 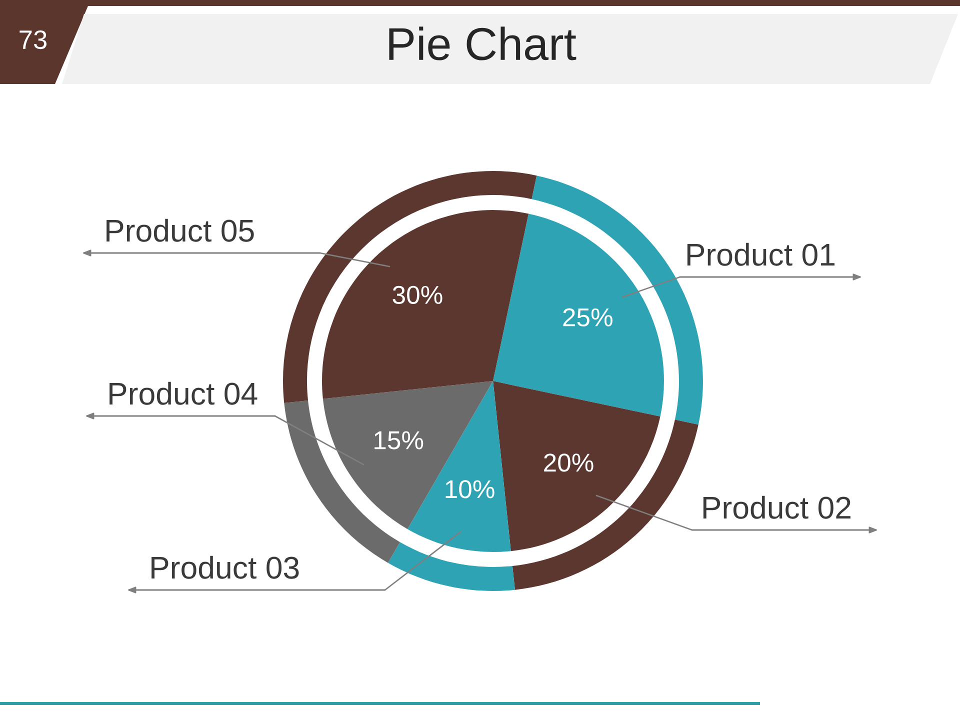 What do you see at coordinates (587, 317) in the screenshot?
I see `data-label: 25%` at bounding box center [587, 317].